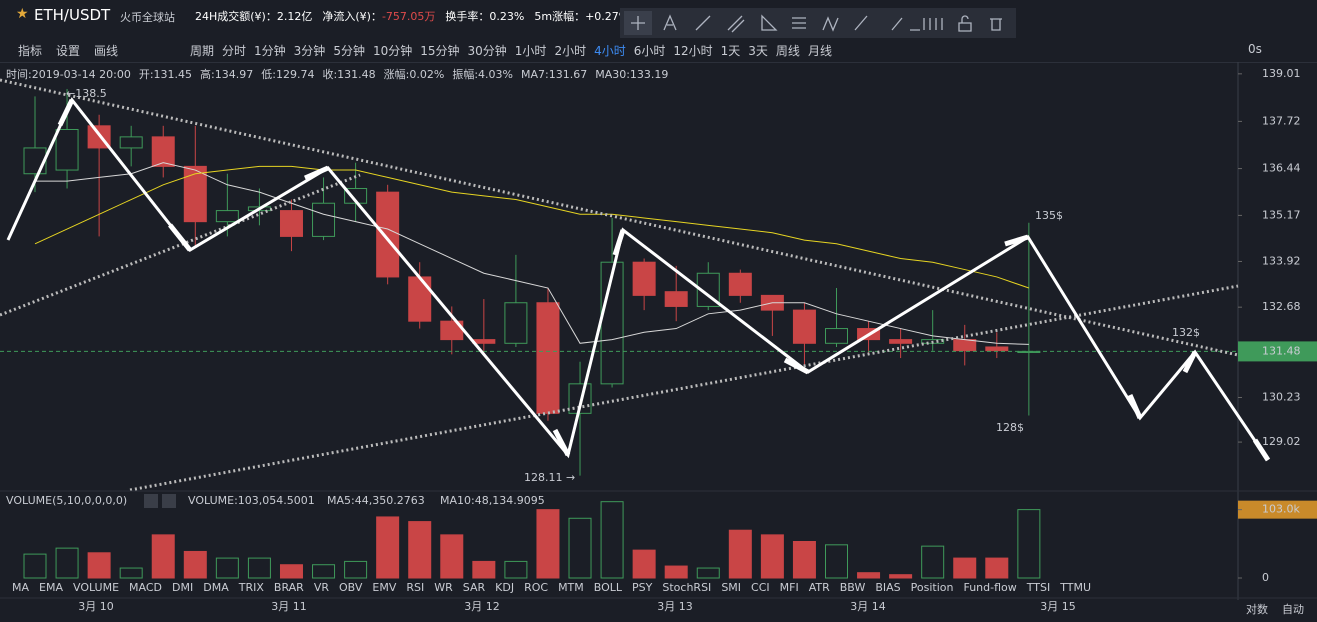 The width and height of the screenshot is (1317, 622). What do you see at coordinates (392, 51) in the screenshot?
I see `period: 10分钟` at bounding box center [392, 51].